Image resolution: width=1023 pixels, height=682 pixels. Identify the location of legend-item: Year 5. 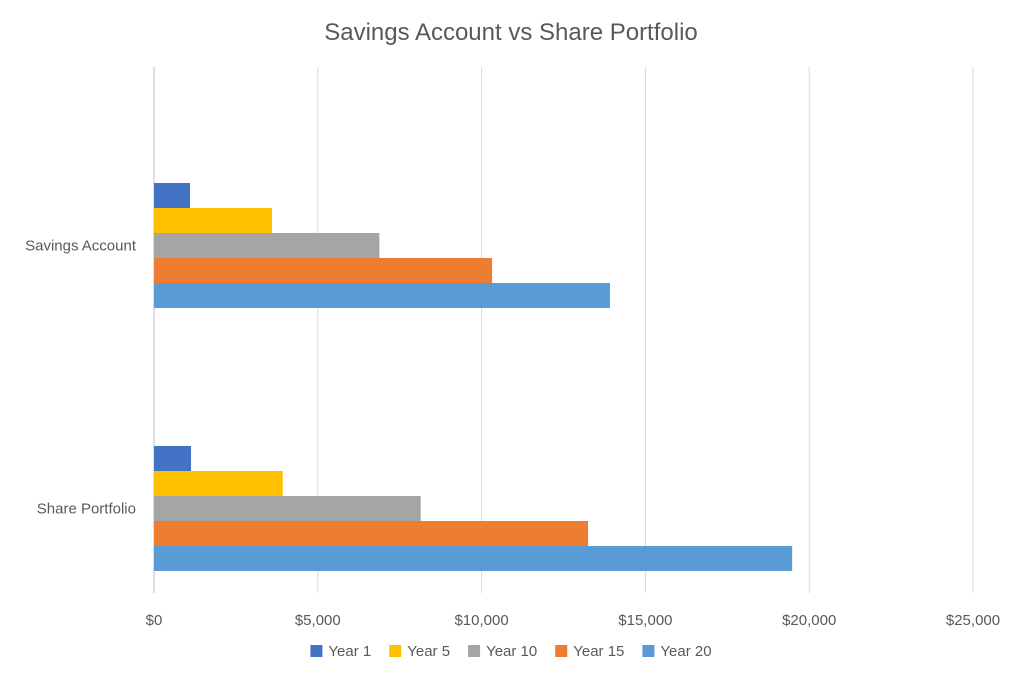
(419, 651).